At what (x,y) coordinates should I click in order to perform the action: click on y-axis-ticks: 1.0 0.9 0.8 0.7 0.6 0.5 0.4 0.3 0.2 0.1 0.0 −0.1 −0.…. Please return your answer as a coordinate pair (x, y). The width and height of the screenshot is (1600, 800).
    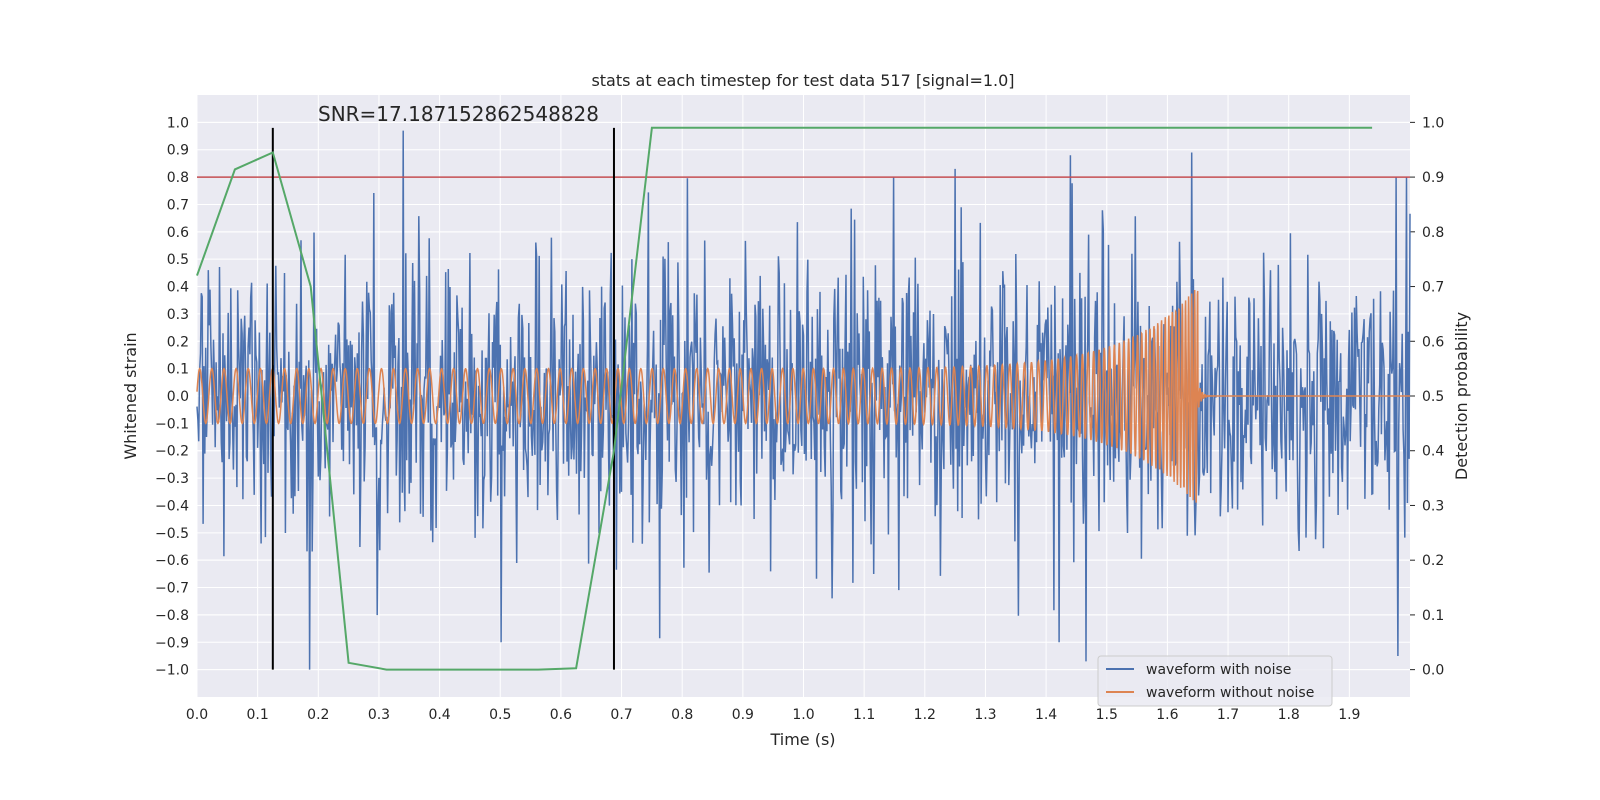
    Looking at the image, I should click on (172, 396).